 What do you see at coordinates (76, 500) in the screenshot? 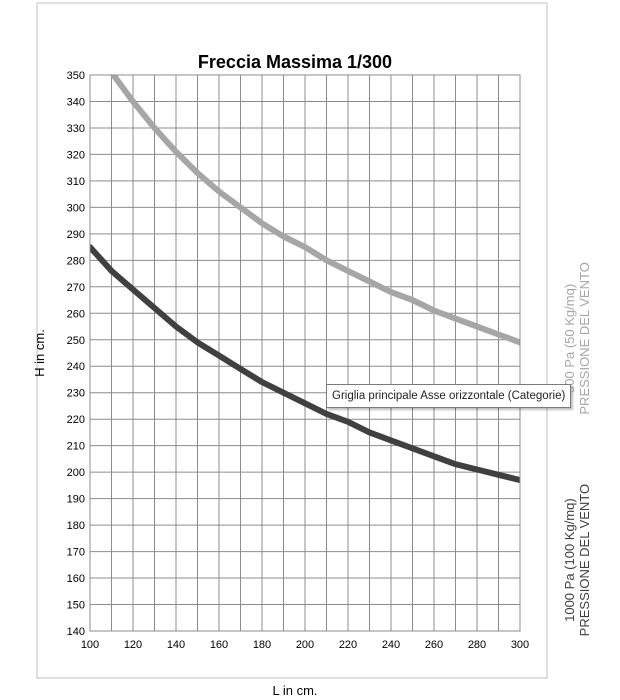
I see `y-tick-label: 190` at bounding box center [76, 500].